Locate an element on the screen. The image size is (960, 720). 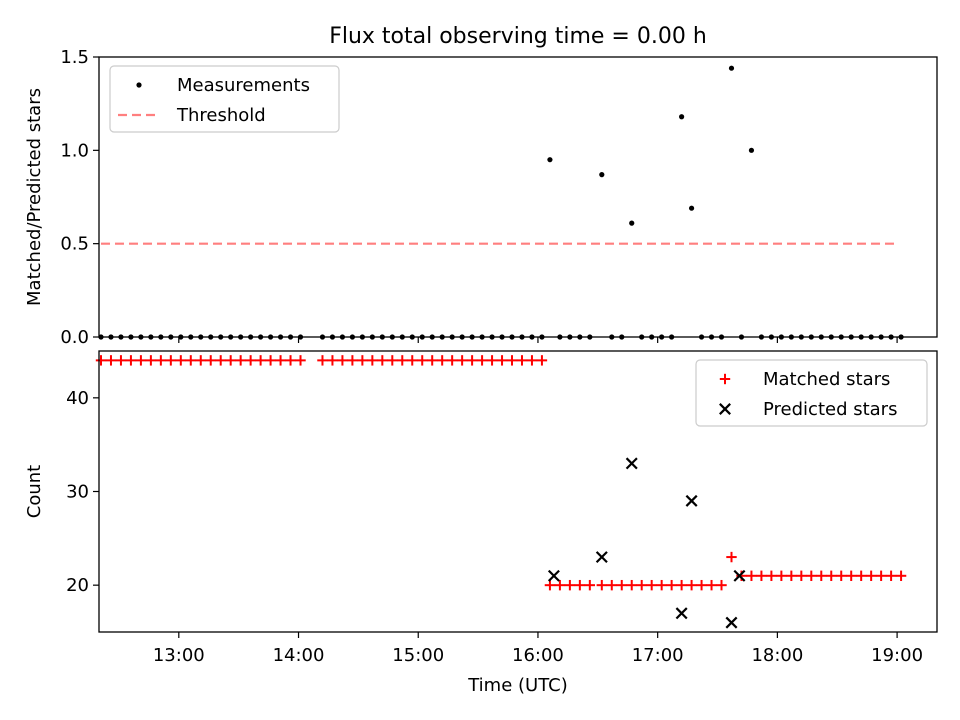
y-tick-label: 40 is located at coordinates (77, 398).